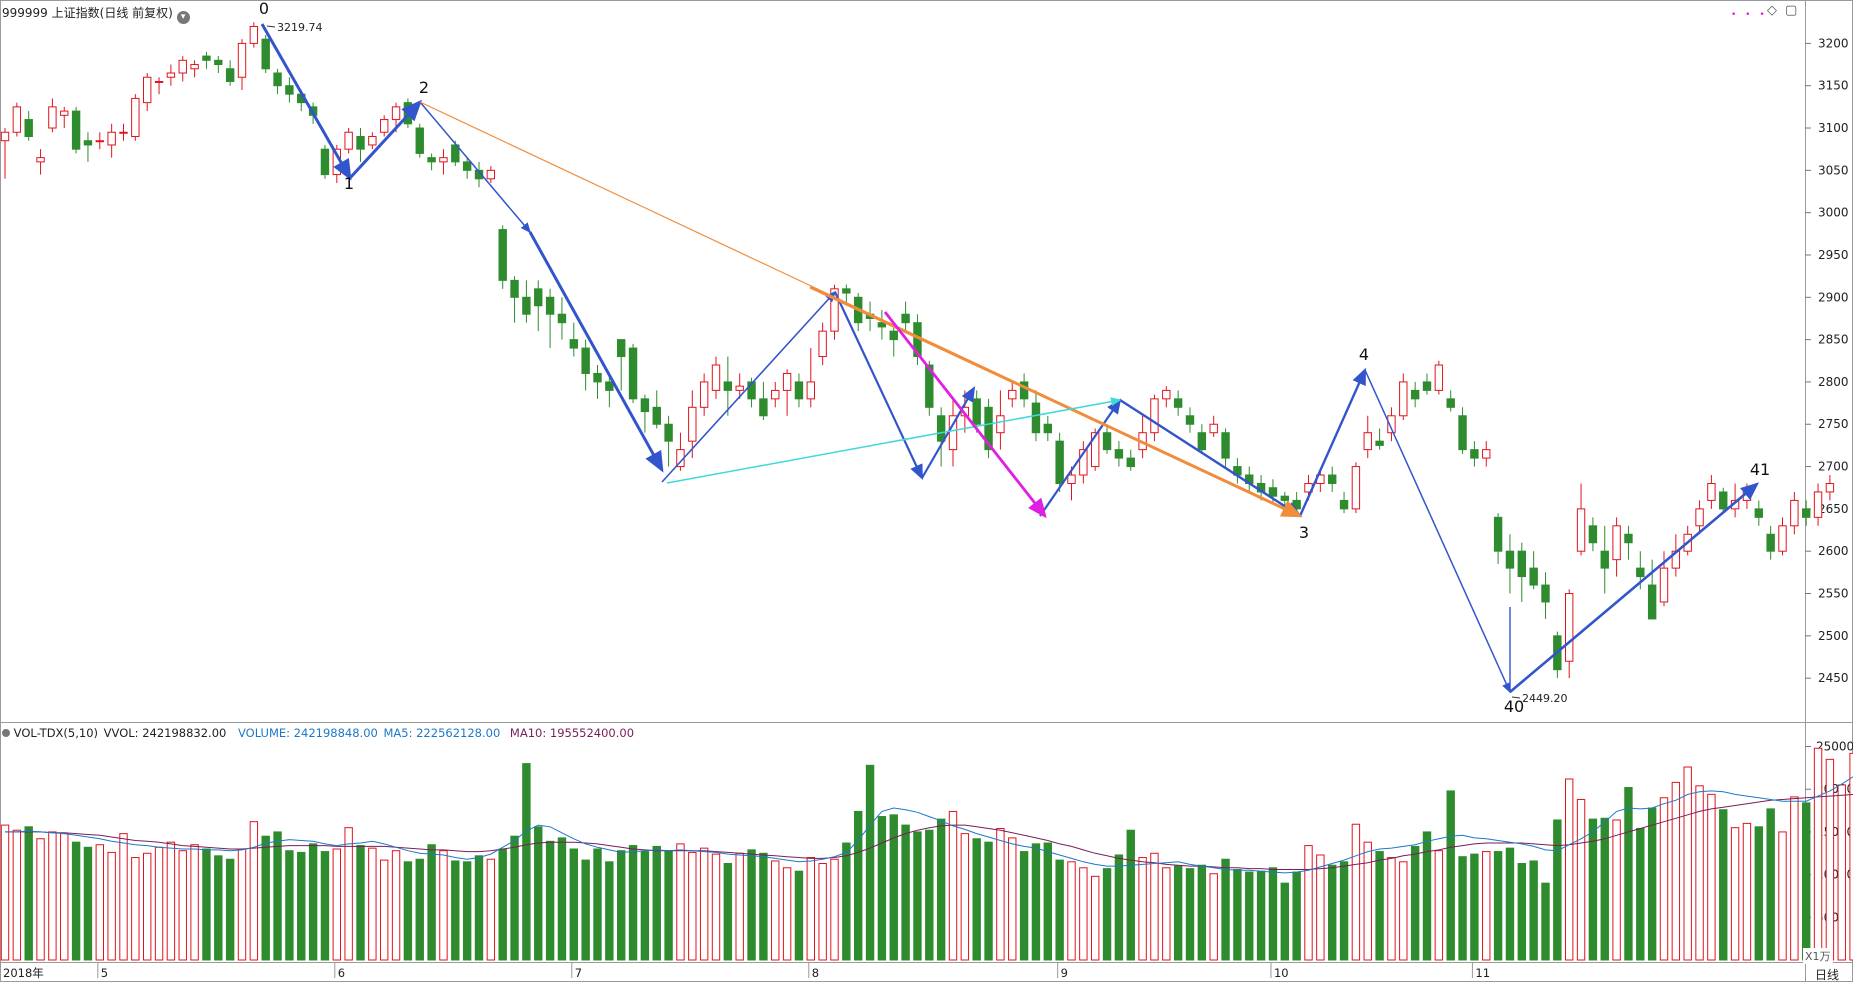  Describe the element at coordinates (1772, 10) in the screenshot. I see `diamond-icon: ◇` at that location.